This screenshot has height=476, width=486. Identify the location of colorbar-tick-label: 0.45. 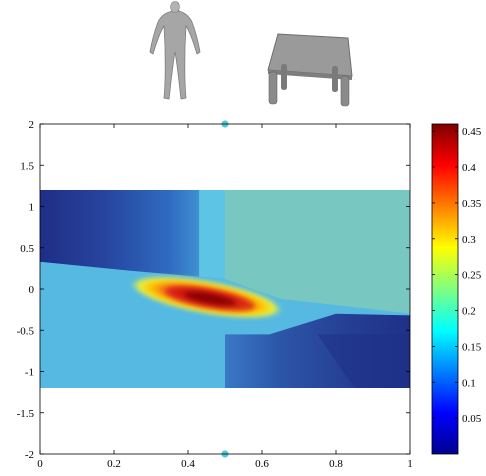
(472, 132).